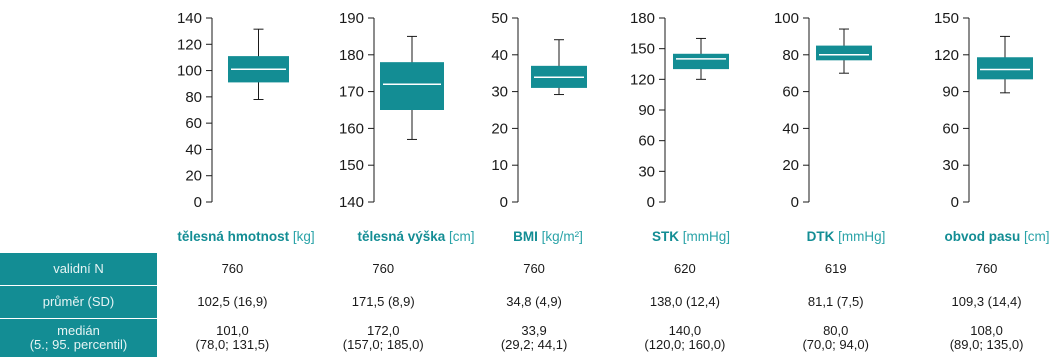 This screenshot has width=1062, height=358. I want to click on cell-line: (120,0; 160,0), so click(685, 344).